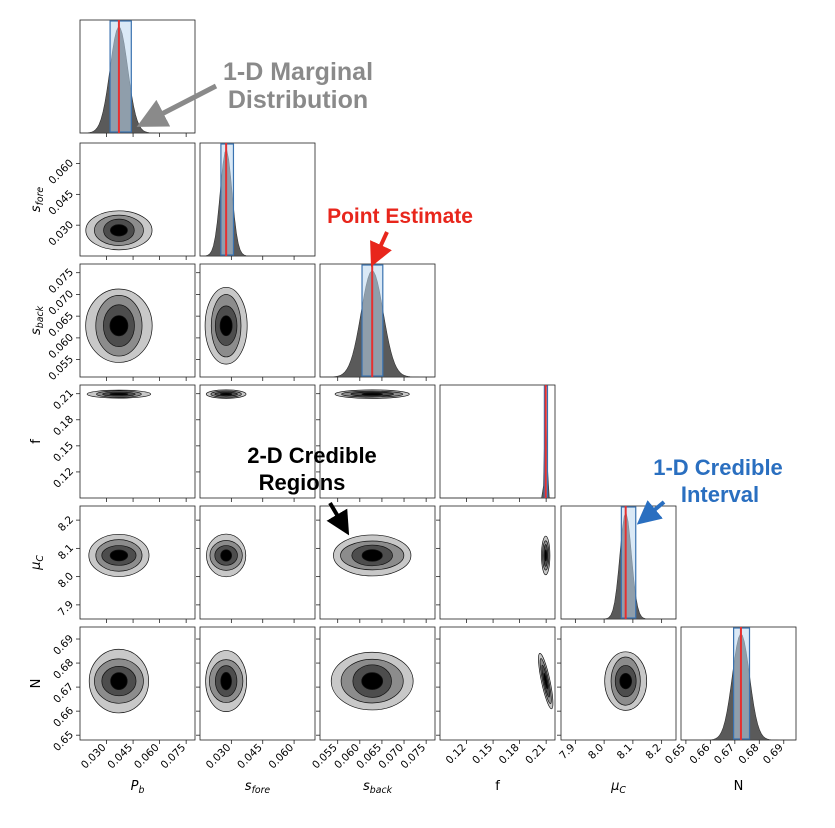 This screenshot has height=828, width=835. I want to click on panel-f-vs-f, so click(497, 443).